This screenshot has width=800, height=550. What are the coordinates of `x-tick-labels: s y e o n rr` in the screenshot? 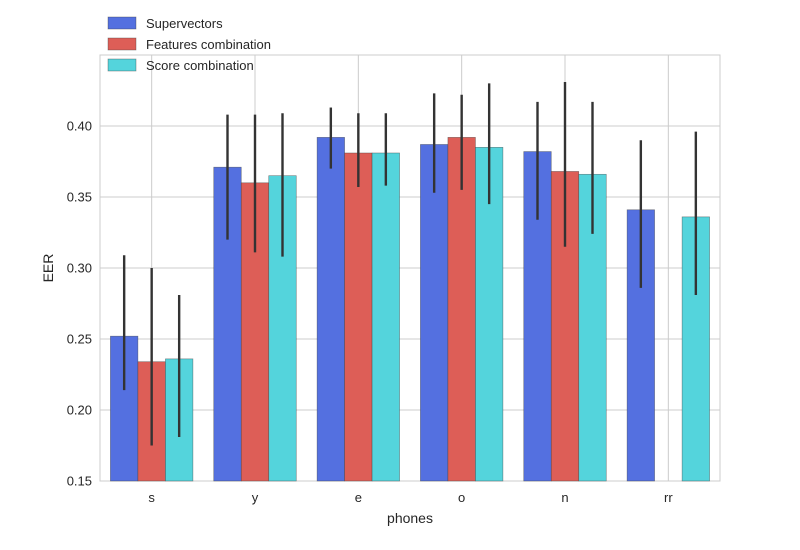 It's located at (410, 497).